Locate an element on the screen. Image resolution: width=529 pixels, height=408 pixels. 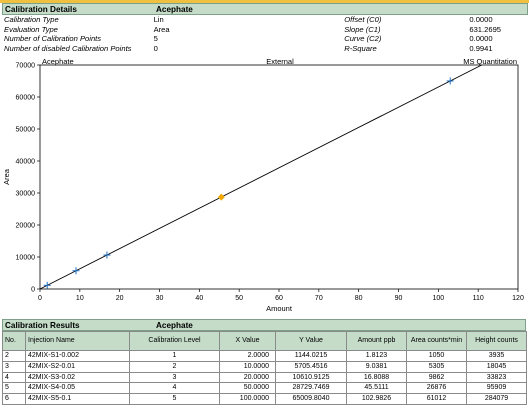
chart-label-compound: Acephate is located at coordinates (58, 61).